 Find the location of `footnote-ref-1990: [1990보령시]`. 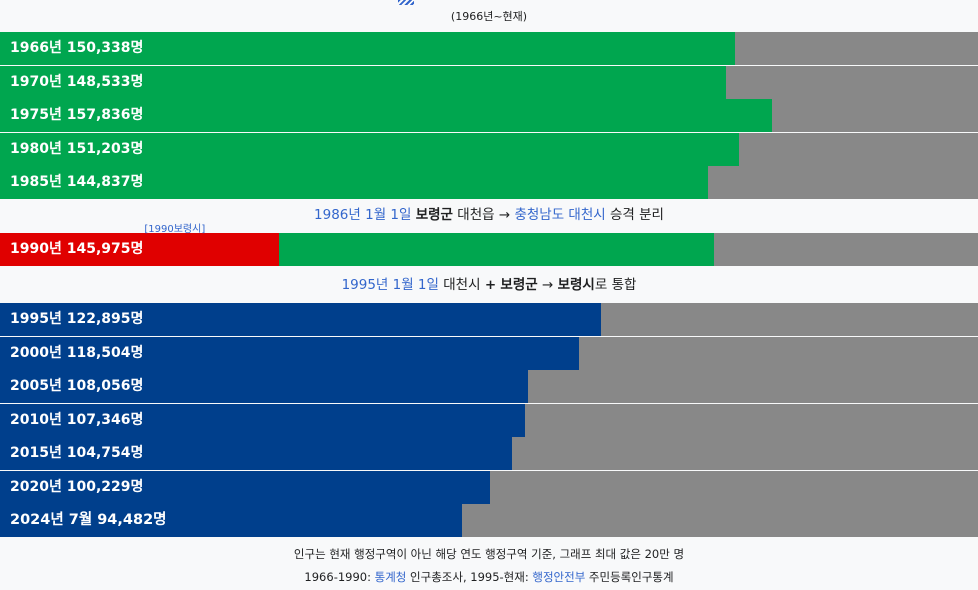

footnote-ref-1990: [1990보령시] is located at coordinates (175, 229).